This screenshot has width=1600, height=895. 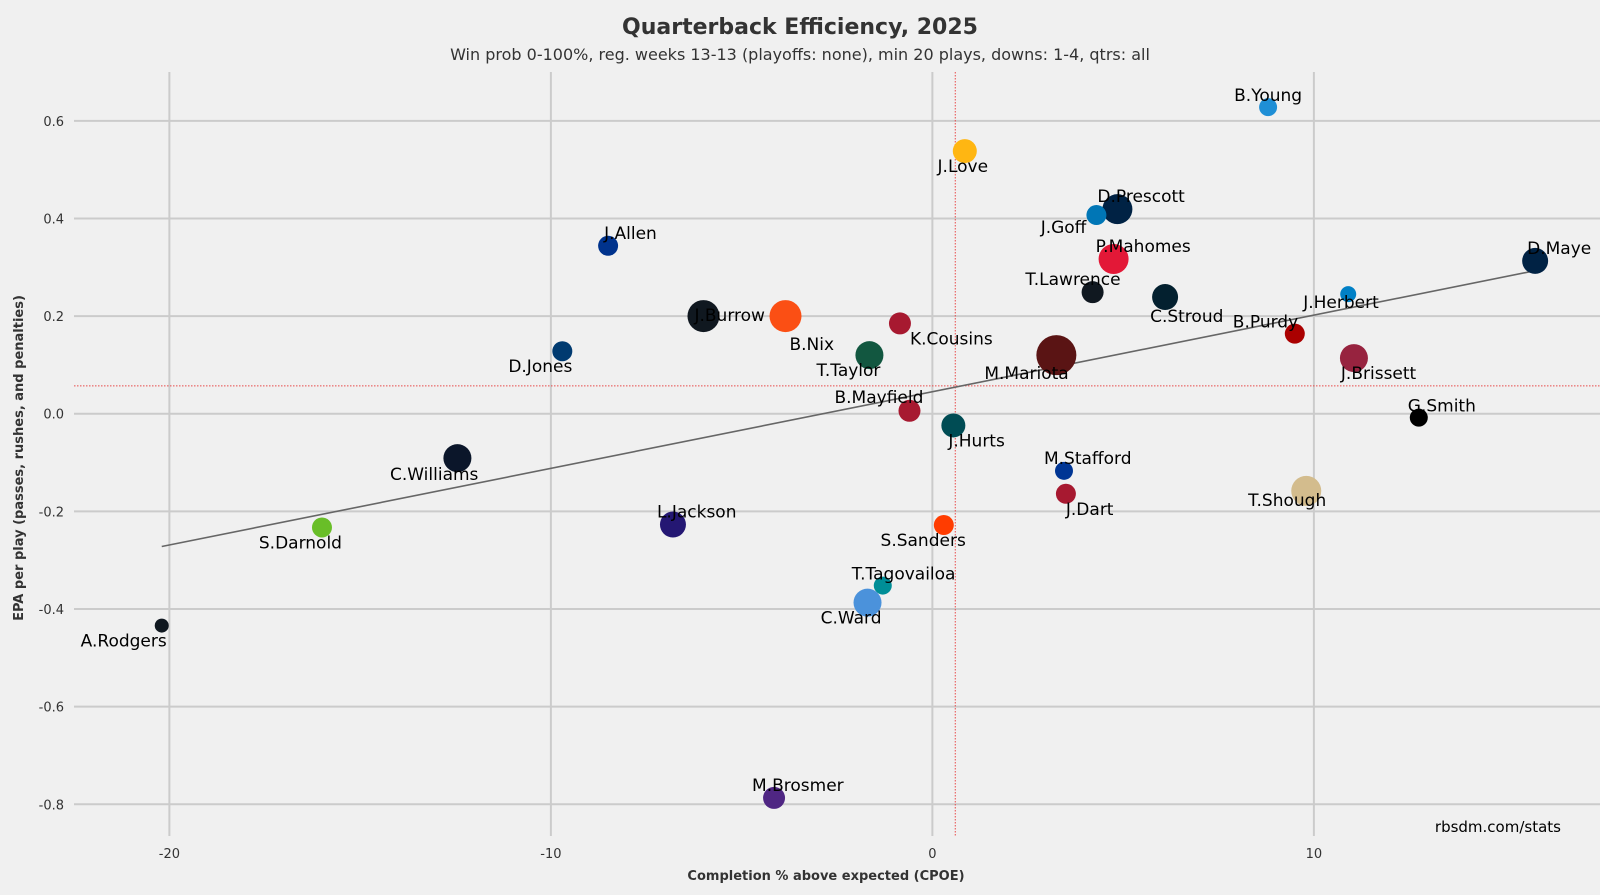 What do you see at coordinates (53, 219) in the screenshot?
I see `y-tick-label: 0.4` at bounding box center [53, 219].